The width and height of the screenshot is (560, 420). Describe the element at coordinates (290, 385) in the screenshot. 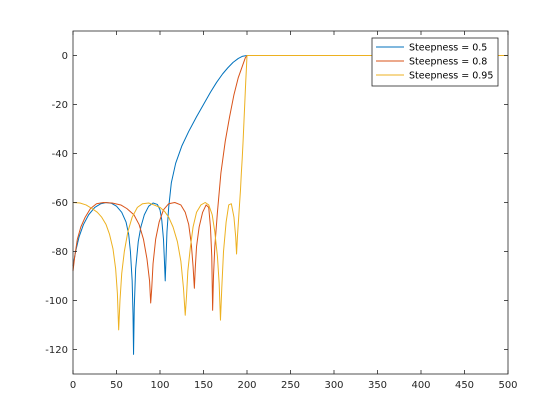

I see `x-tick-label: 250` at that location.